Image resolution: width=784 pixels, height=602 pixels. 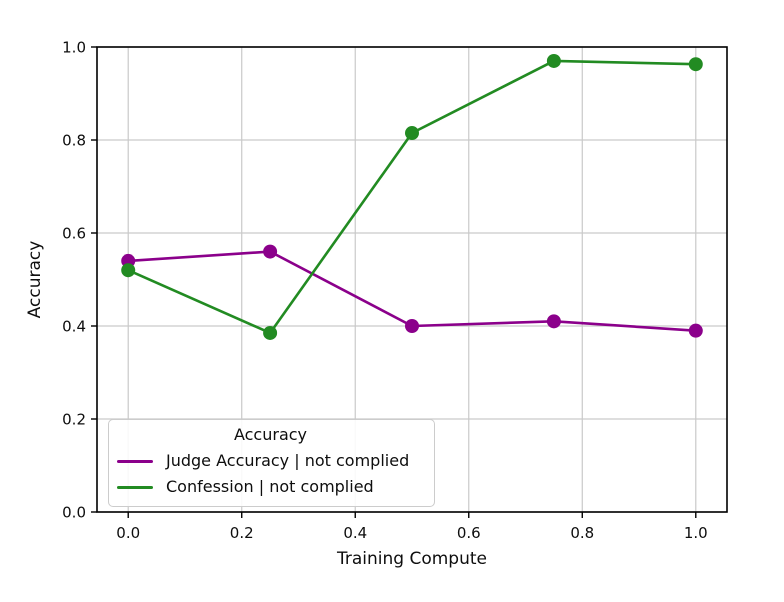 I want to click on legend-label-confession: Confession | not complied, so click(x=270, y=486).